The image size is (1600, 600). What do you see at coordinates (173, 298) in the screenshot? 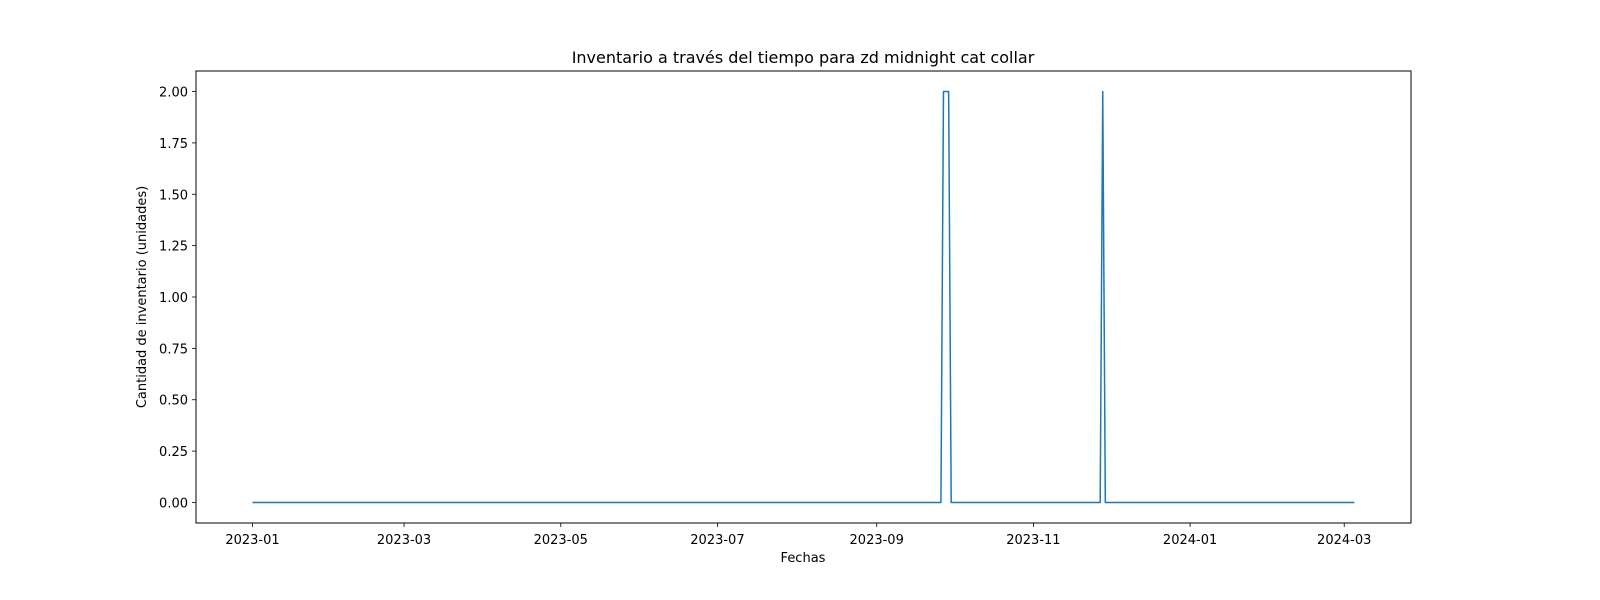
I see `y-tick-label: 1.00` at bounding box center [173, 298].